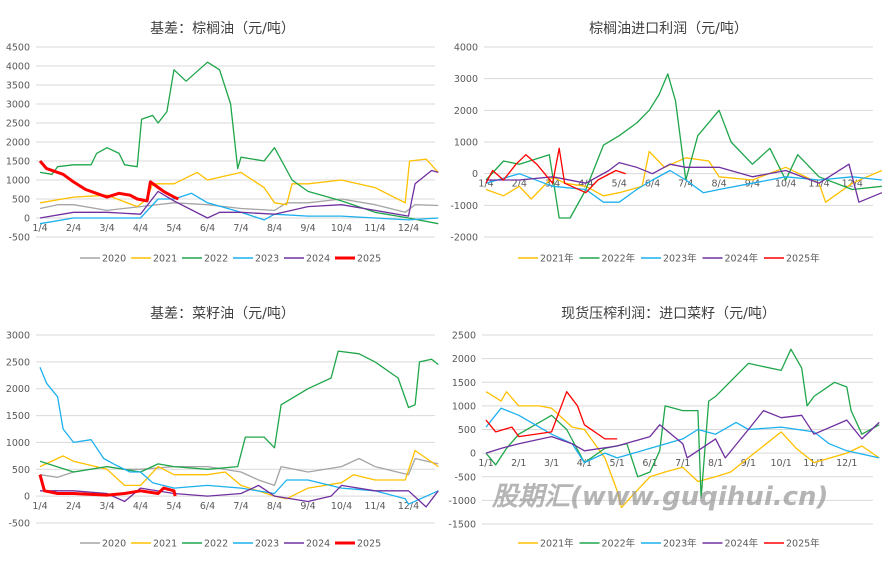 This screenshot has width=891, height=566. I want to click on x-tick-label: 5/1, so click(617, 463).